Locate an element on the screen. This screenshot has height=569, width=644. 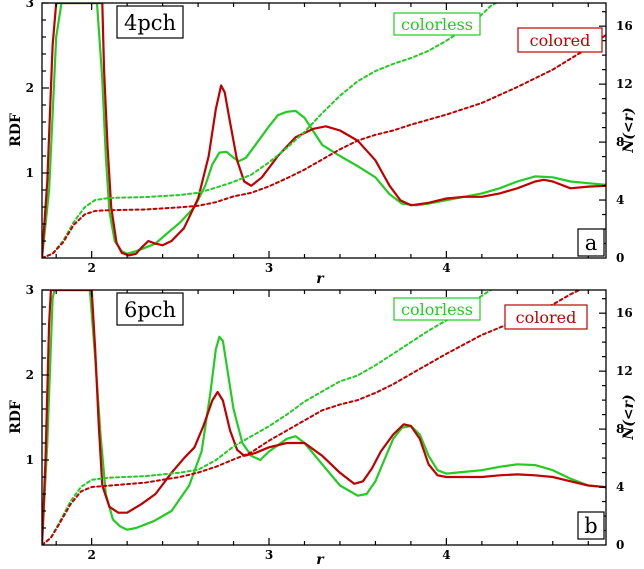
panel-label: 4pch is located at coordinates (150, 23).